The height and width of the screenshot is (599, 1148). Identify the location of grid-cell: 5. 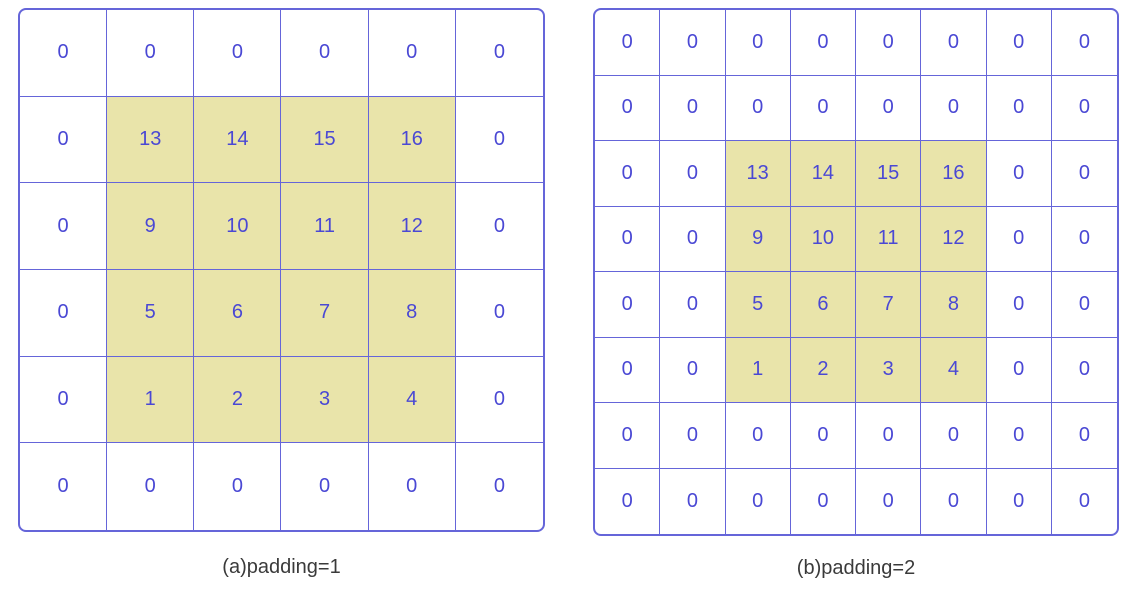
(758, 305).